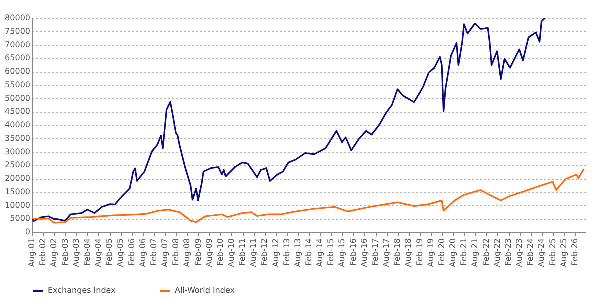 This screenshot has height=299, width=600. I want to click on y-tick-label: 65000, so click(17, 58).